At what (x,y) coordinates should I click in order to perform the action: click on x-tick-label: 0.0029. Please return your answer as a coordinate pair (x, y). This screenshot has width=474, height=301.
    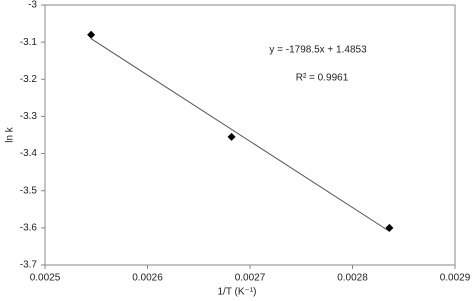
    Looking at the image, I should click on (455, 278).